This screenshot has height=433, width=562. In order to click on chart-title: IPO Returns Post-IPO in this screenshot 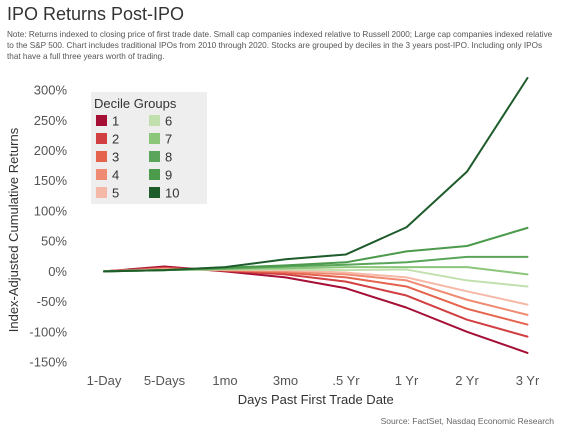, I will do `click(96, 14)`.